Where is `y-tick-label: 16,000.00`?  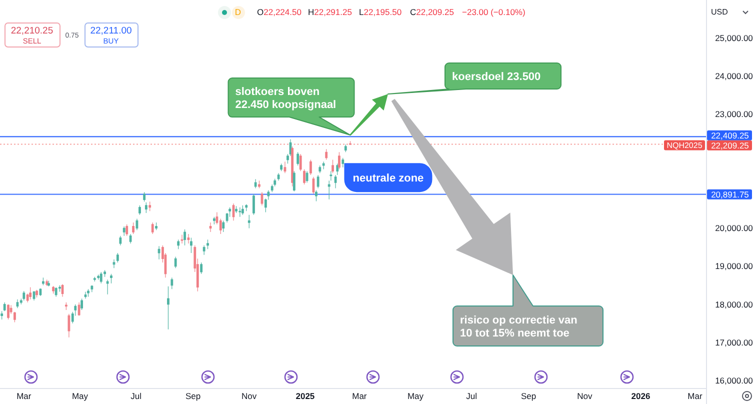
y-tick-label: 16,000.00 is located at coordinates (734, 380).